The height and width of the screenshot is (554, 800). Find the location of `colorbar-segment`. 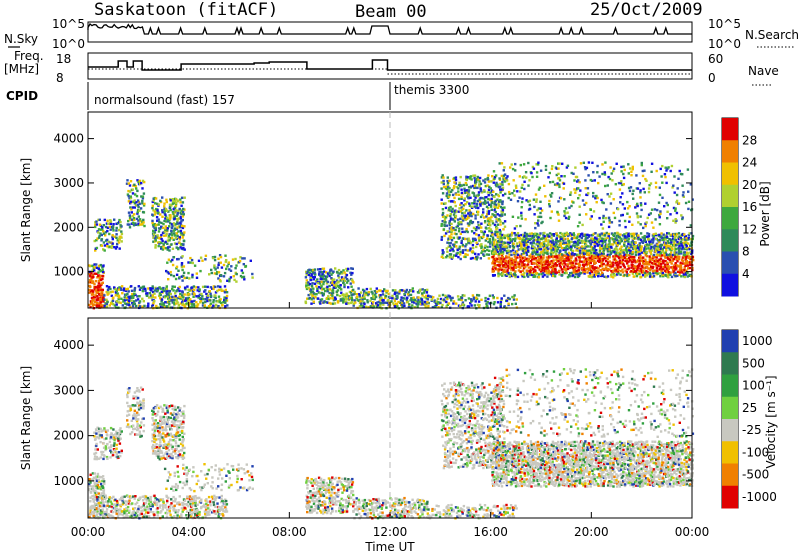

colorbar-segment is located at coordinates (730, 151).